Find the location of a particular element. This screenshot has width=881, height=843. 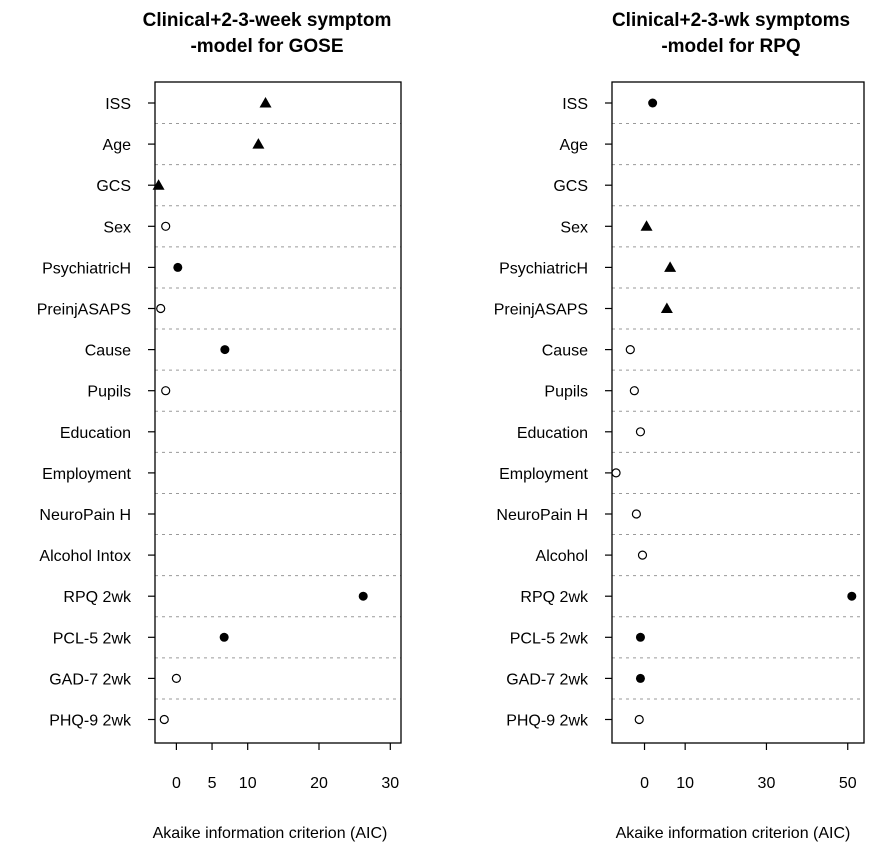

category-label: Alcohol Intox is located at coordinates (85, 556).